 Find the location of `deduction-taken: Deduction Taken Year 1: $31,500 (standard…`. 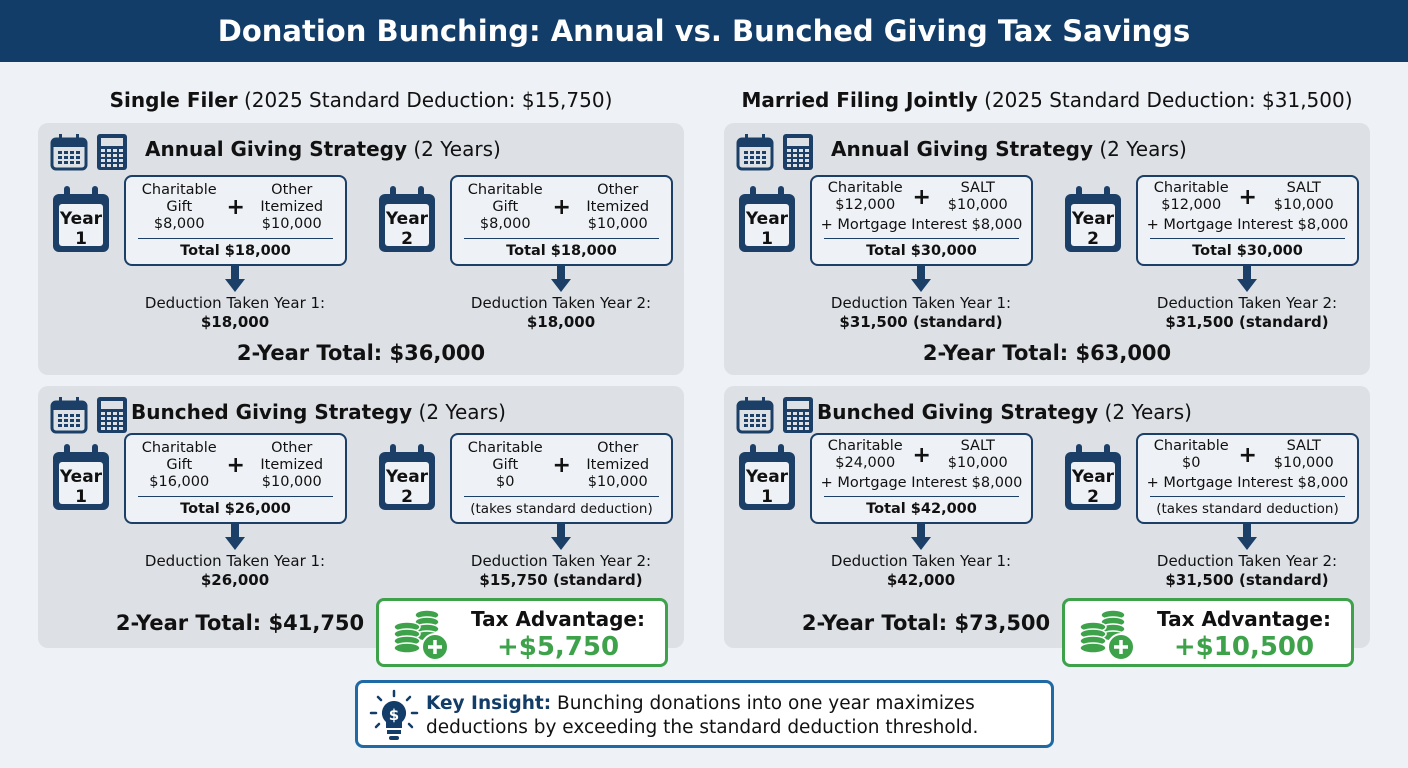

deduction-taken: Deduction Taken Year 1: $31,500 (standard… is located at coordinates (921, 312).